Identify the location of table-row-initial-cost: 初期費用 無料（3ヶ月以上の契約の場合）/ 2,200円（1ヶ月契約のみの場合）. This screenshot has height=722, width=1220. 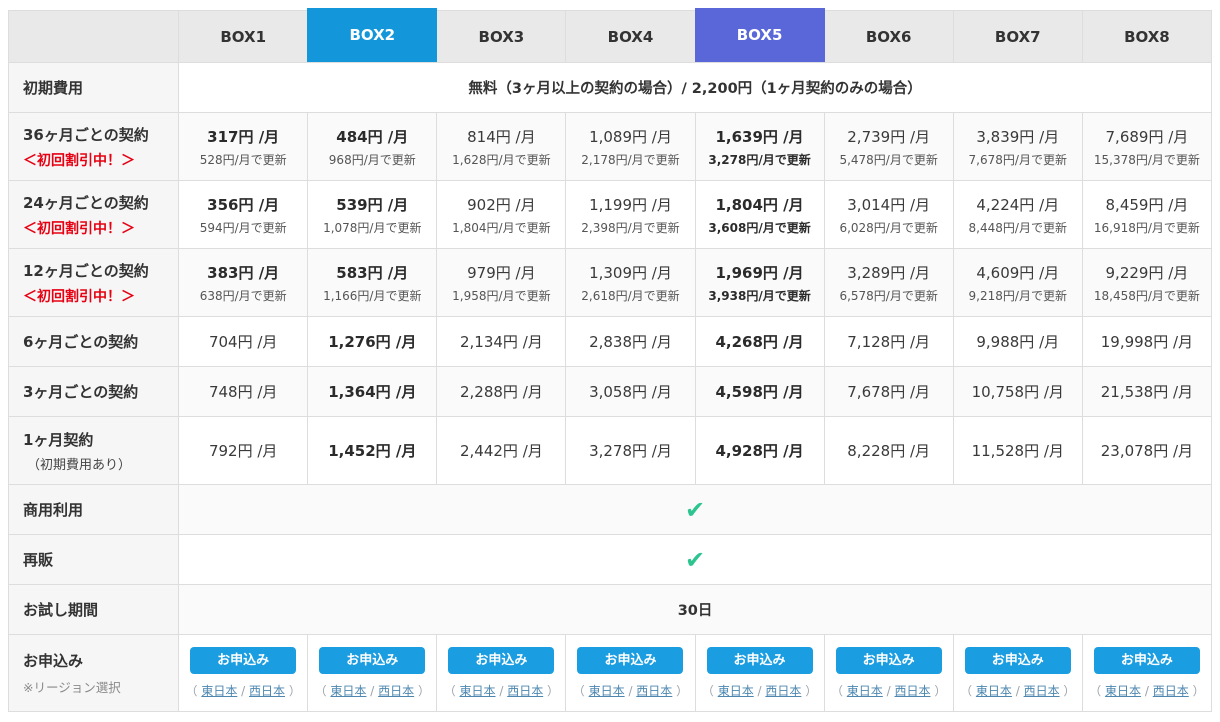
(609, 87).